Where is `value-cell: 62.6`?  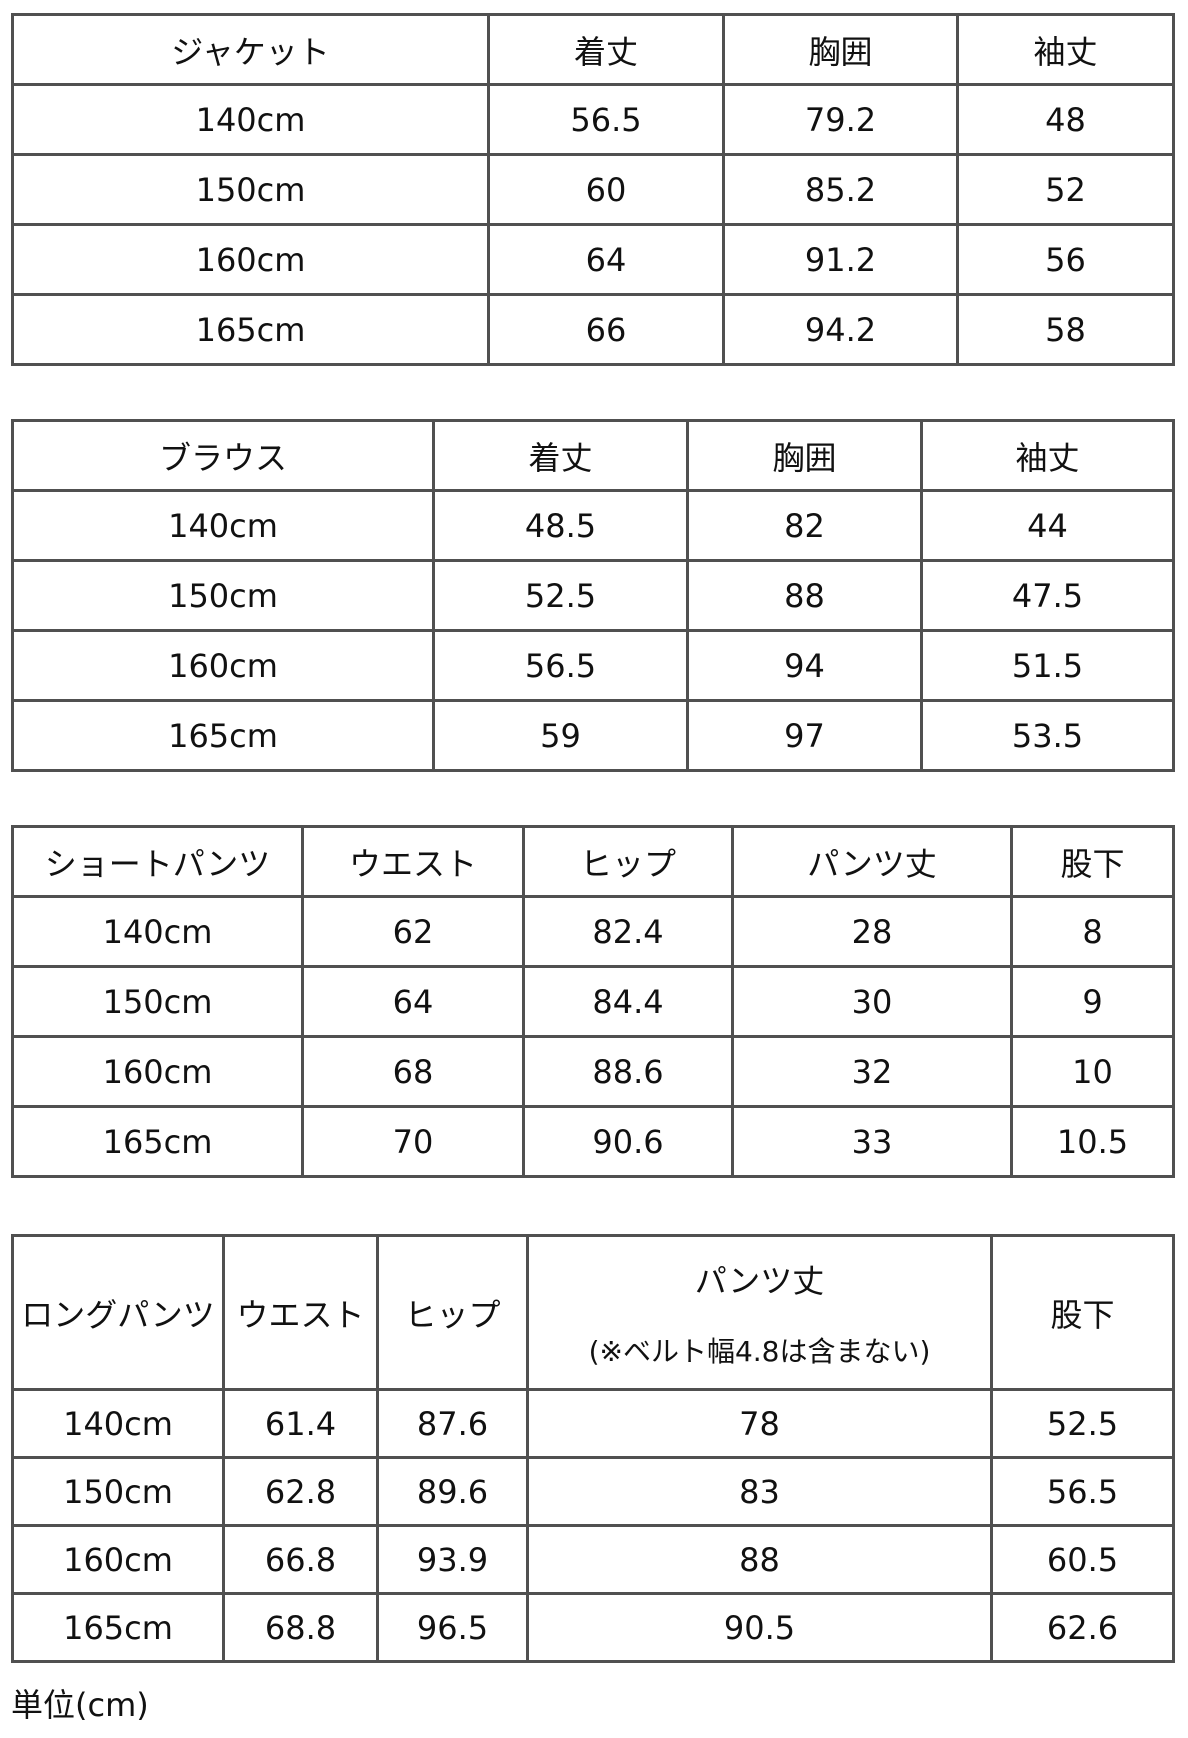 value-cell: 62.6 is located at coordinates (1082, 1627).